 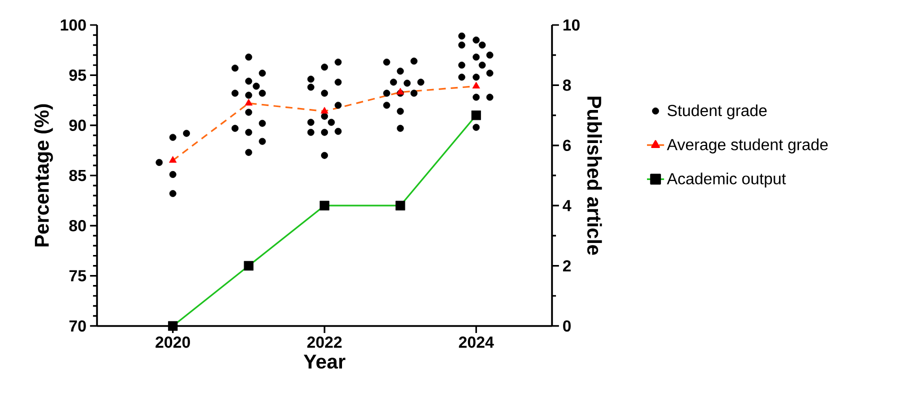 What do you see at coordinates (571, 25) in the screenshot?
I see `y2-tick-label: 10` at bounding box center [571, 25].